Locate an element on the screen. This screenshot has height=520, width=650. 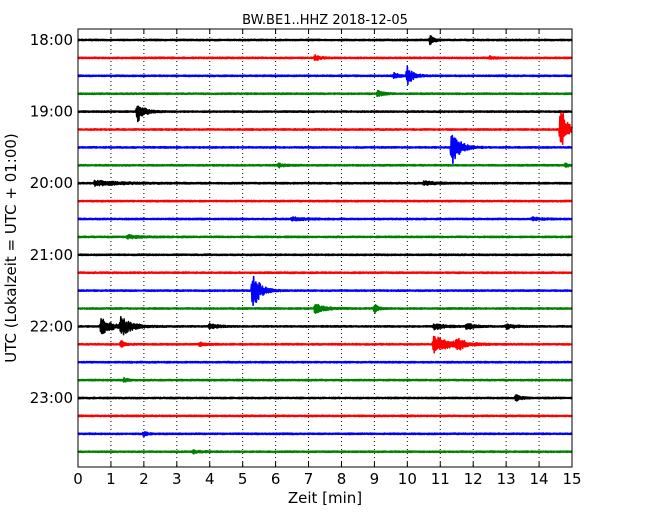
x-tick-label: 3 is located at coordinates (177, 479).